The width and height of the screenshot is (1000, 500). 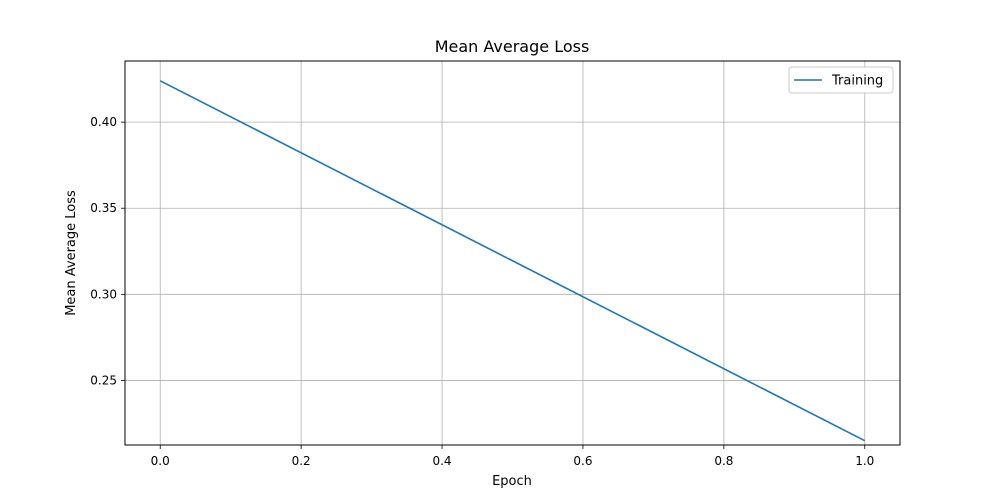 What do you see at coordinates (512, 46) in the screenshot?
I see `chart-title: Mean Average Loss` at bounding box center [512, 46].